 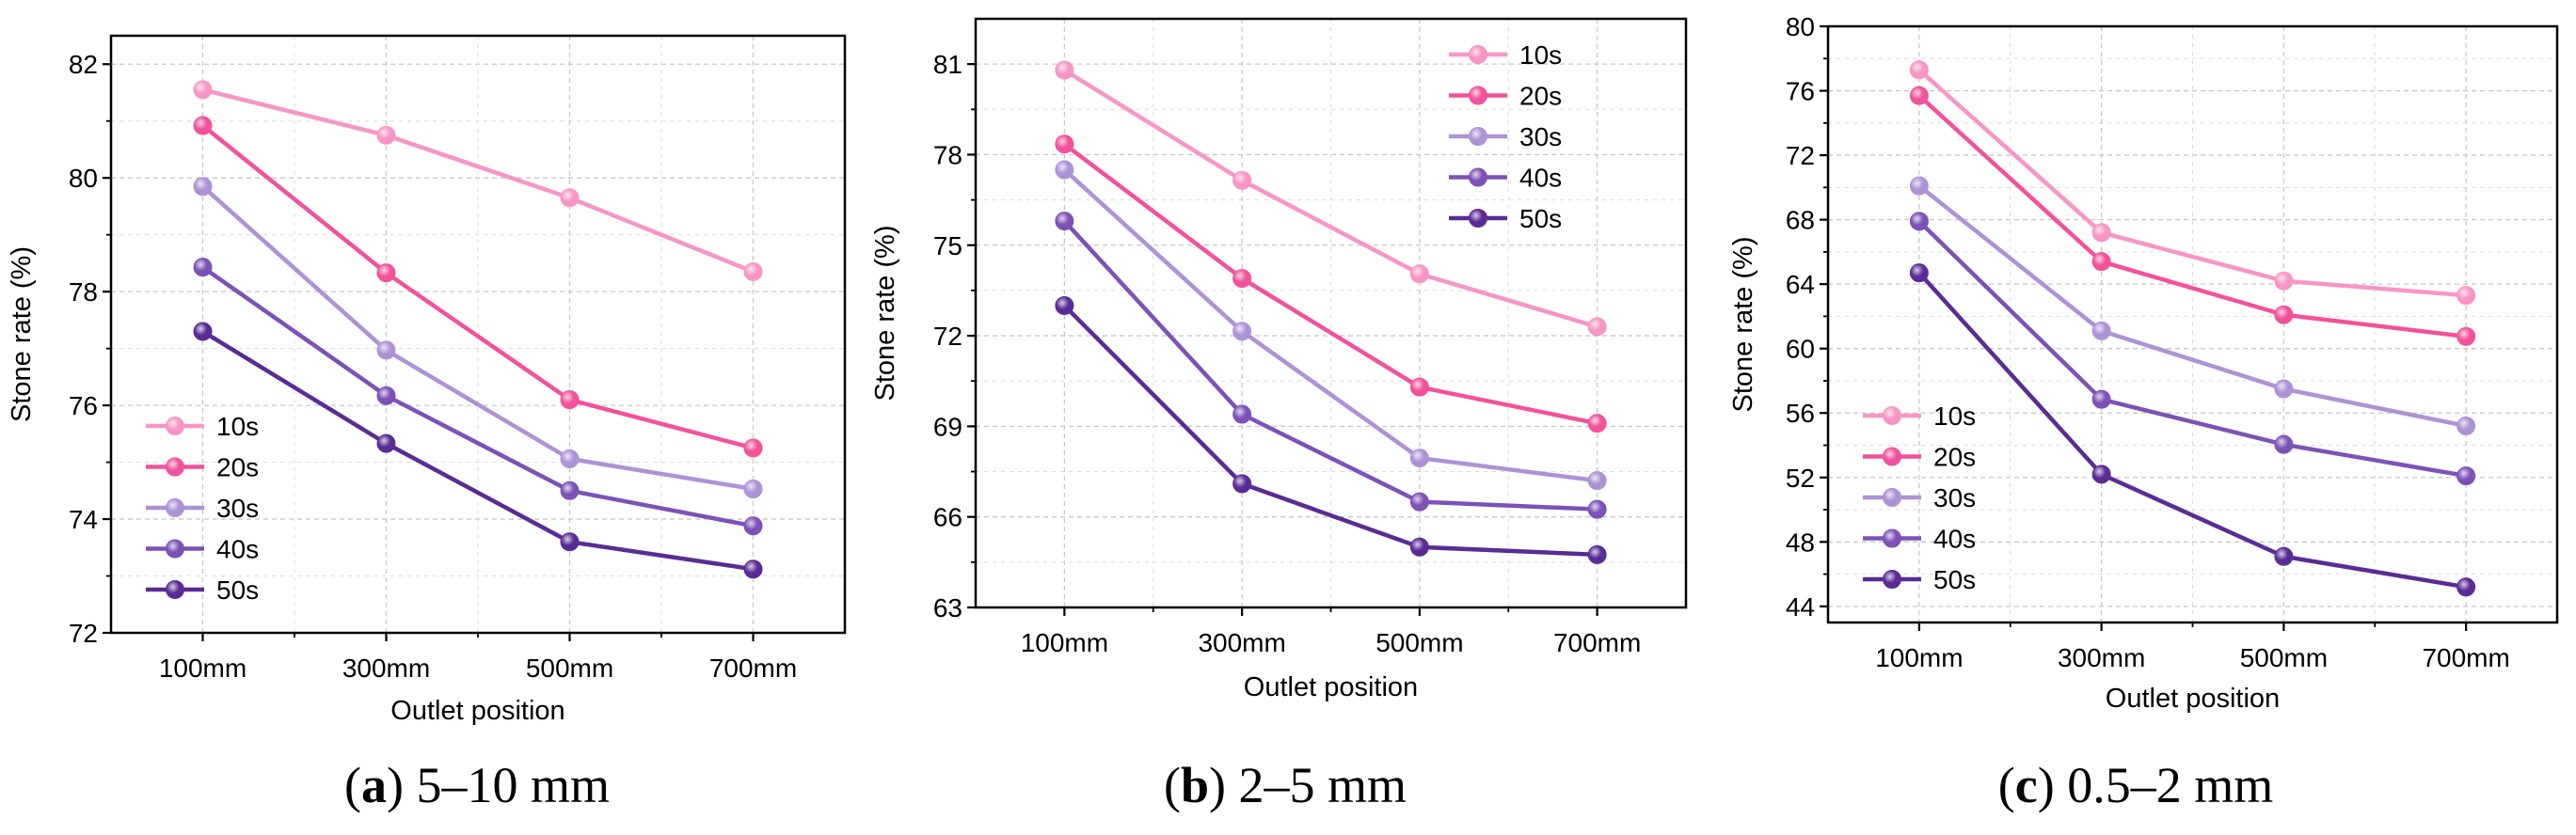 I want to click on chart-b-ytick-label: 72, so click(x=948, y=336).